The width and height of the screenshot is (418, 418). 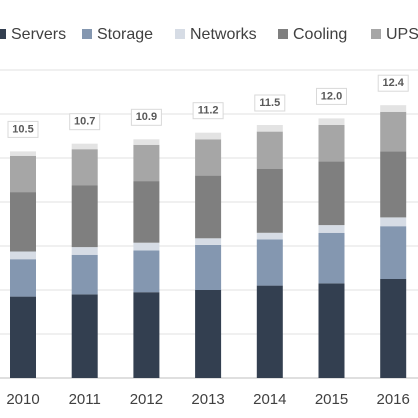 I want to click on x-tick-label: 2011, so click(x=85, y=399).